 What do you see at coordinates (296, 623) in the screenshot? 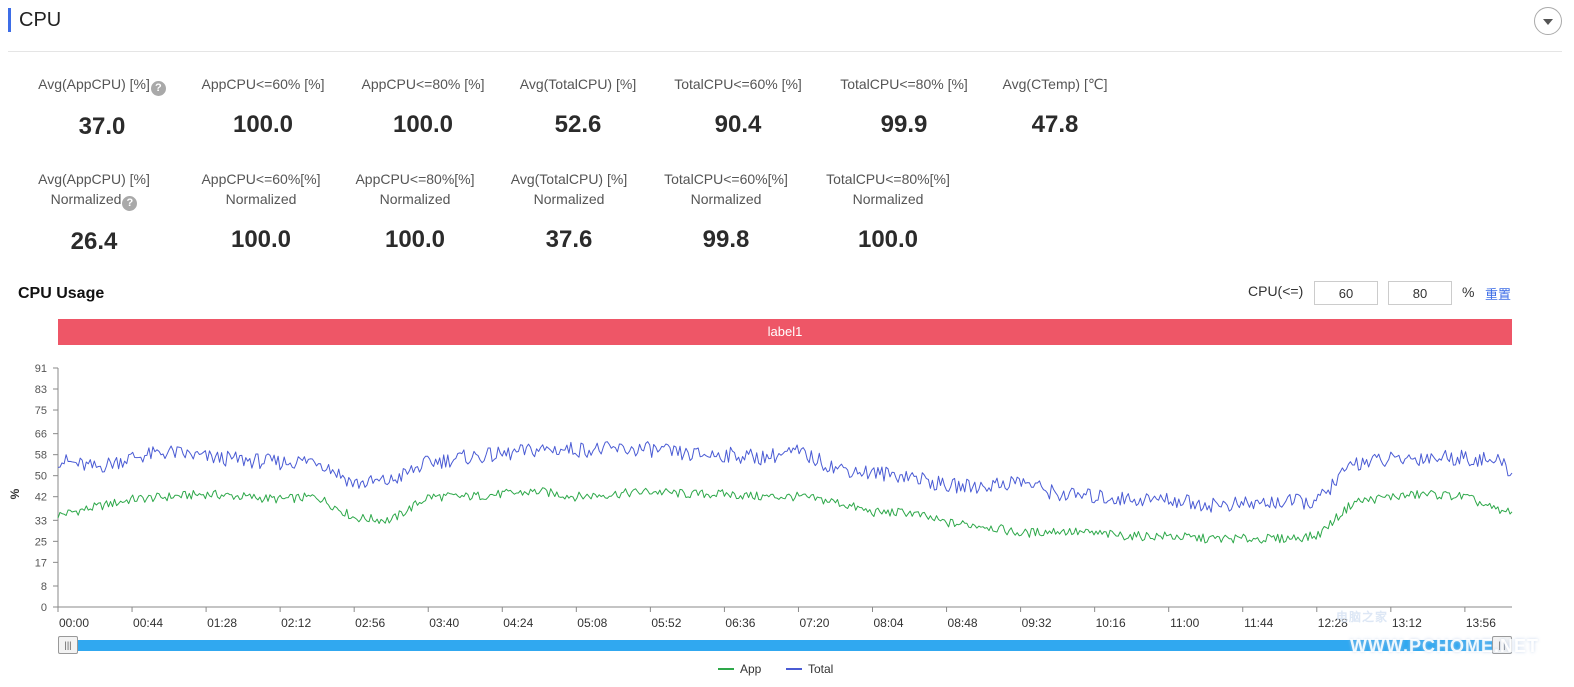
I see `x-tick-label: 02:12` at bounding box center [296, 623].